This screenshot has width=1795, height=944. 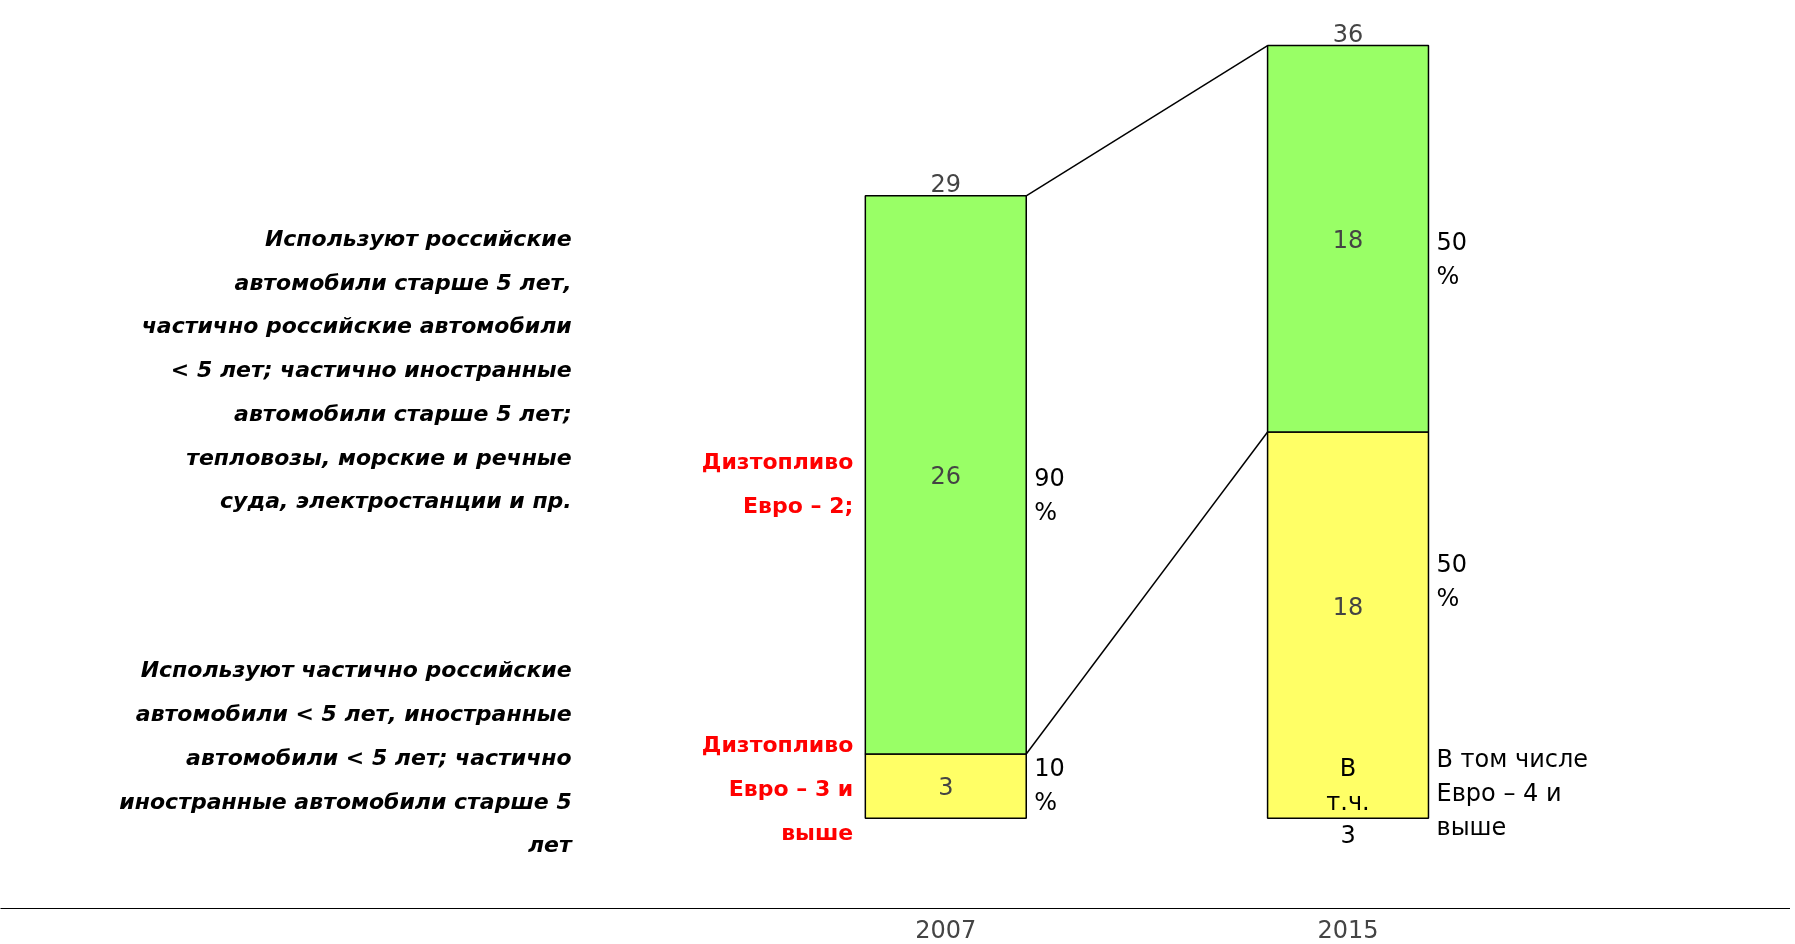 I want to click on annotation: 10 %, so click(x=1049, y=784).